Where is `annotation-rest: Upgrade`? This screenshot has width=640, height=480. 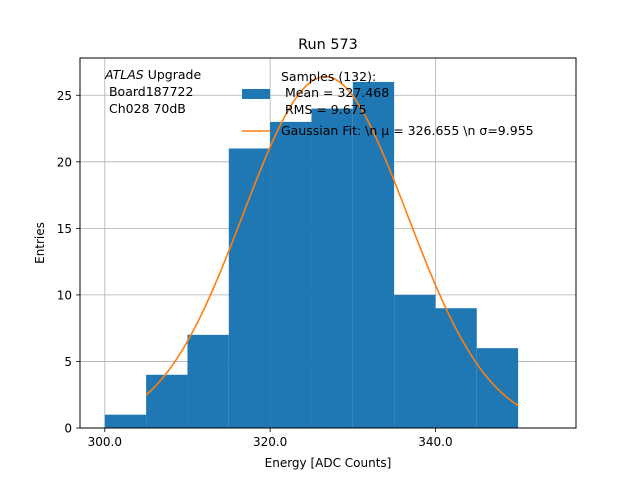 annotation-rest: Upgrade is located at coordinates (173, 74).